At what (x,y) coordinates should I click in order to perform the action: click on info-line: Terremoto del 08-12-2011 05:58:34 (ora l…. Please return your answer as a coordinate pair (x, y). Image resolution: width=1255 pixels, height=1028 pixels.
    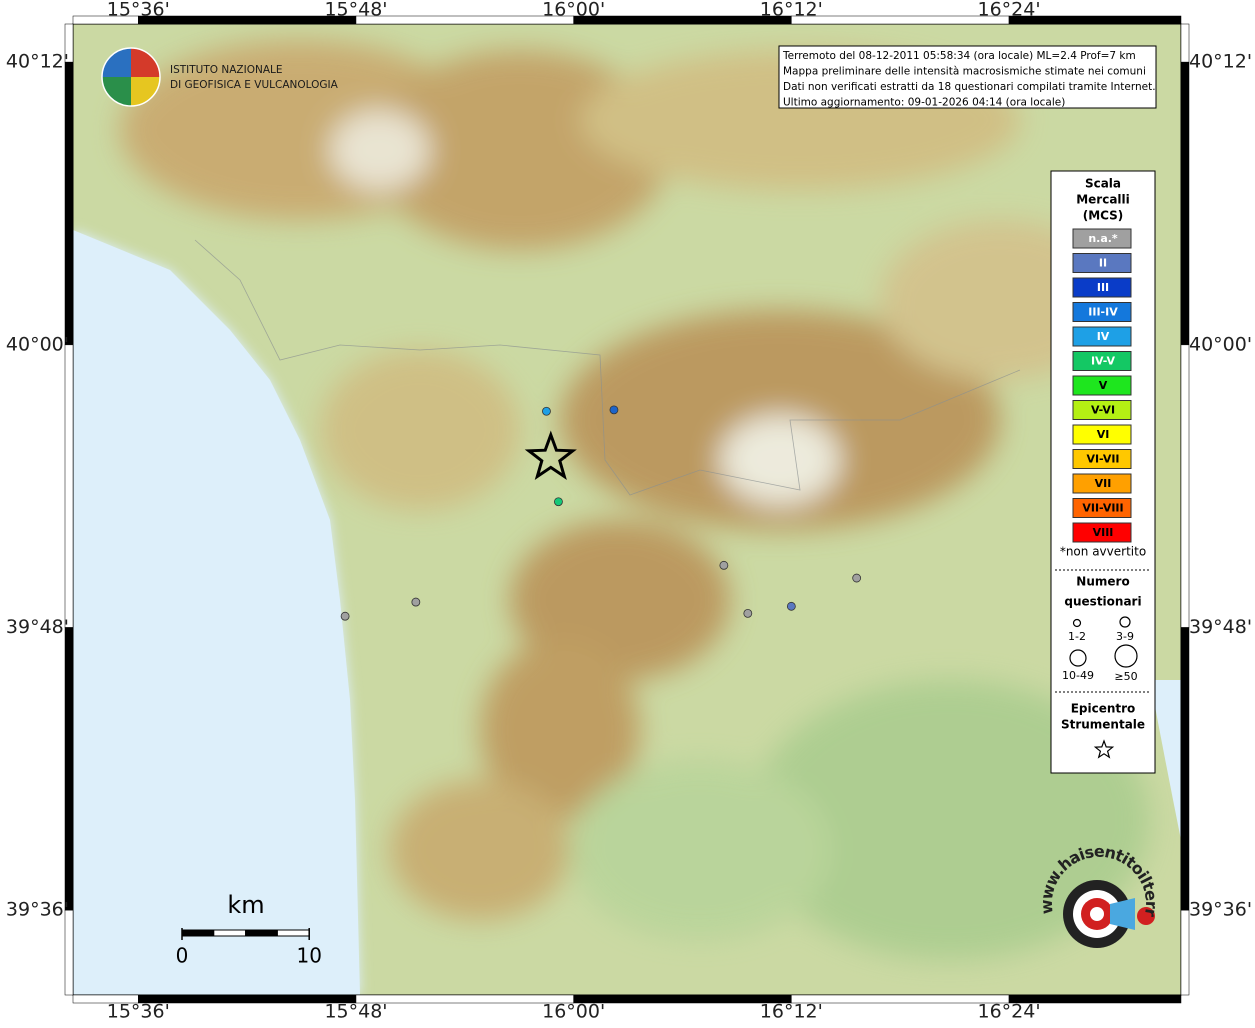
    Looking at the image, I should click on (959, 56).